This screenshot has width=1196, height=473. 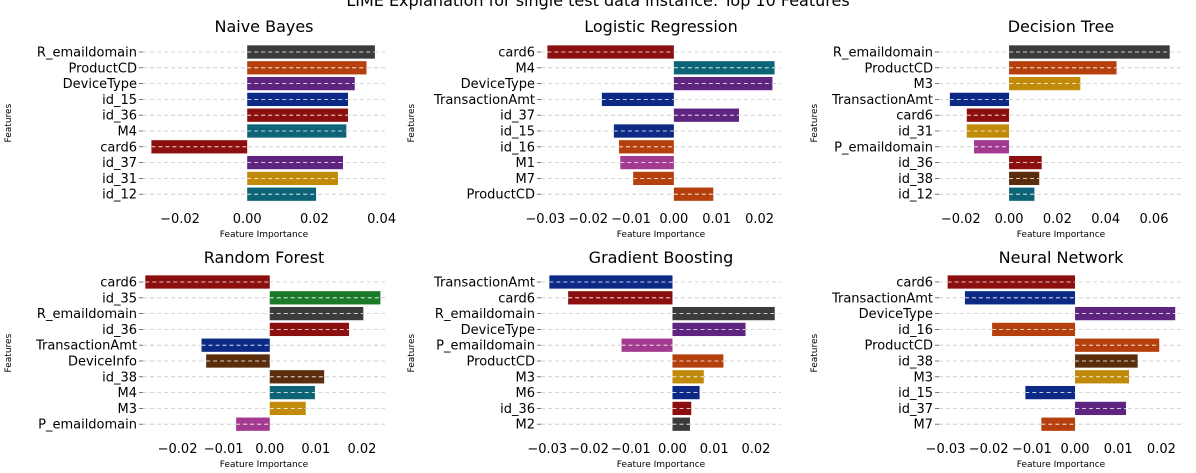 I want to click on x-tick-label: 0.06, so click(x=1154, y=219).